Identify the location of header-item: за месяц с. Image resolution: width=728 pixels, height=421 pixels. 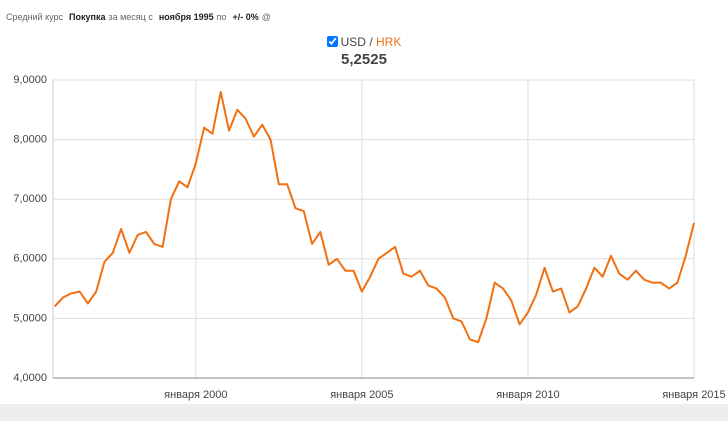
(131, 17).